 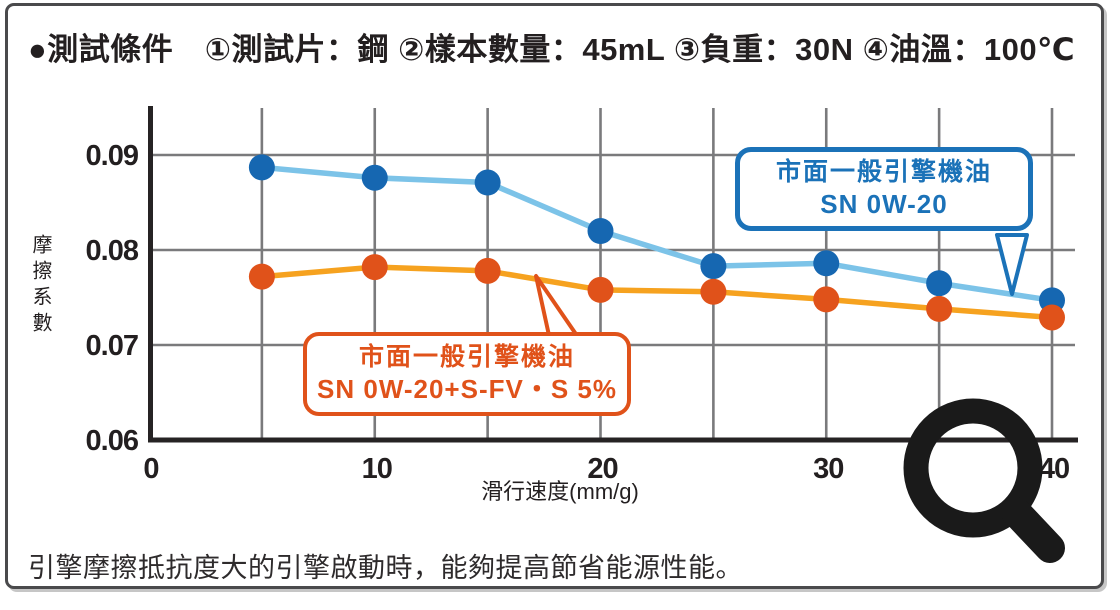 What do you see at coordinates (602, 469) in the screenshot?
I see `x-tick-label: 20` at bounding box center [602, 469].